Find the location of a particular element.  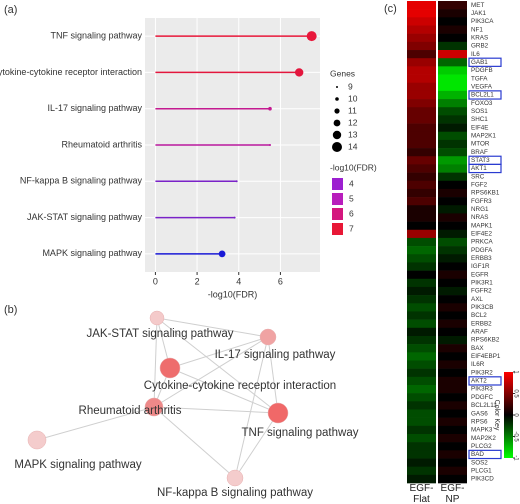

row-label: PIK3R2 is located at coordinates (482, 372).